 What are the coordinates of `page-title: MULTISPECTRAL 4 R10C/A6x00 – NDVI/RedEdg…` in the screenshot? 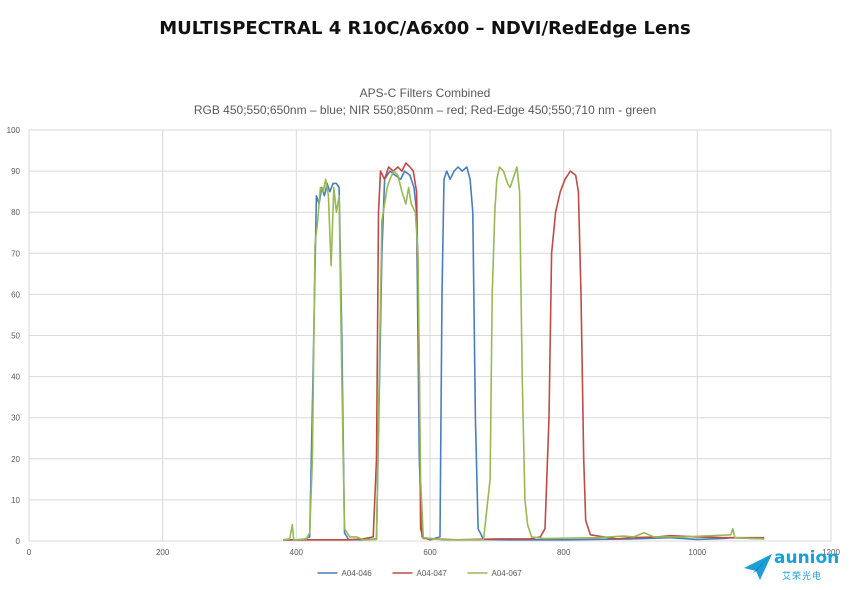 It's located at (425, 28).